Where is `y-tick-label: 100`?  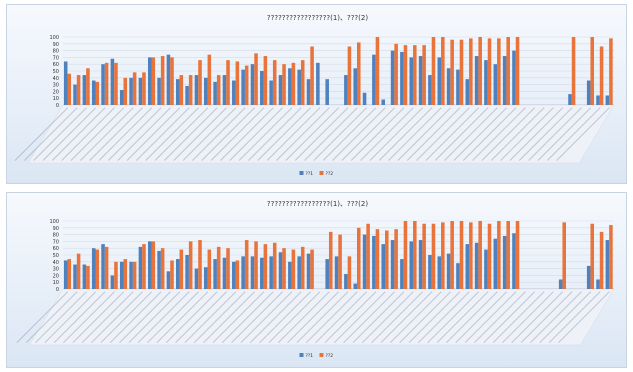
y-tick-label: 100 is located at coordinates (54, 222).